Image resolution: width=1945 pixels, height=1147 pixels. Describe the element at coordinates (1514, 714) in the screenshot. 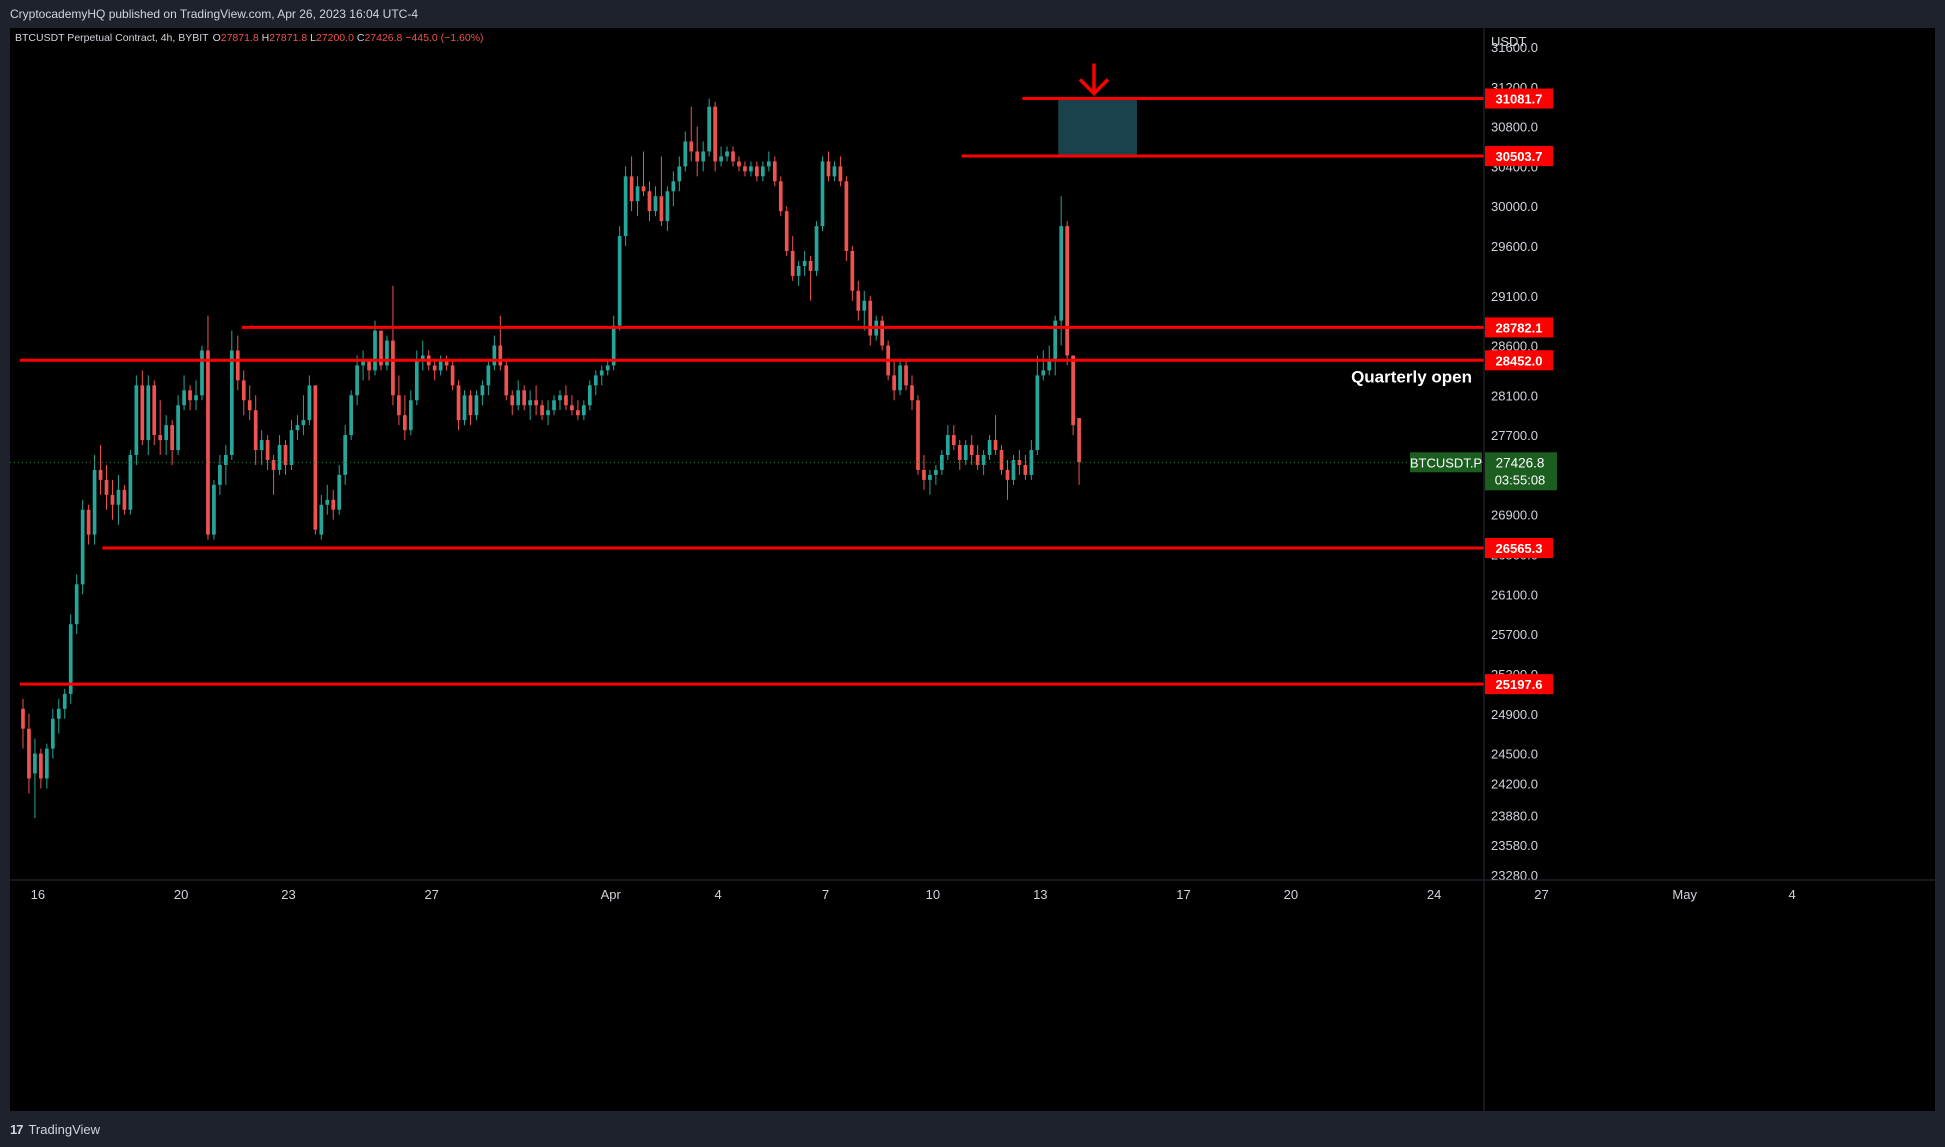

I see `price-tick-label: 24900.0` at that location.